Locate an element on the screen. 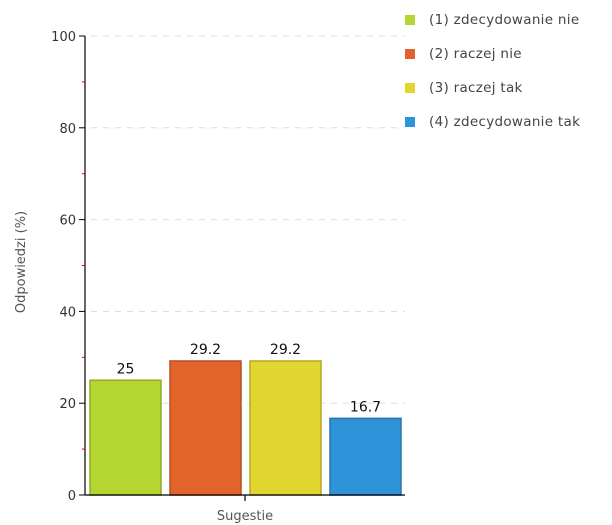  y-tick-label: 20 is located at coordinates (67, 404).